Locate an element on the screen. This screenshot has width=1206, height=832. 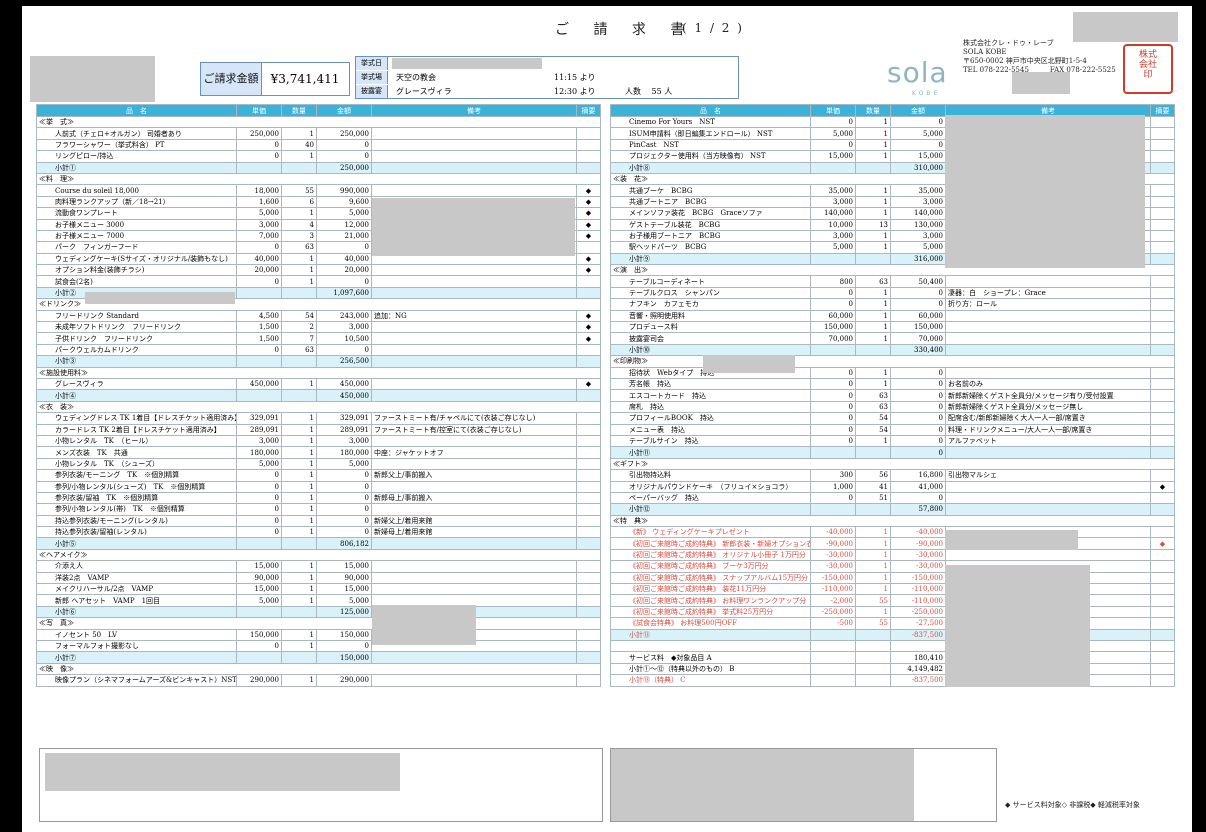
table-header-row: 品 名単価 数量 金額 備考 摘要 is located at coordinates (892, 110).